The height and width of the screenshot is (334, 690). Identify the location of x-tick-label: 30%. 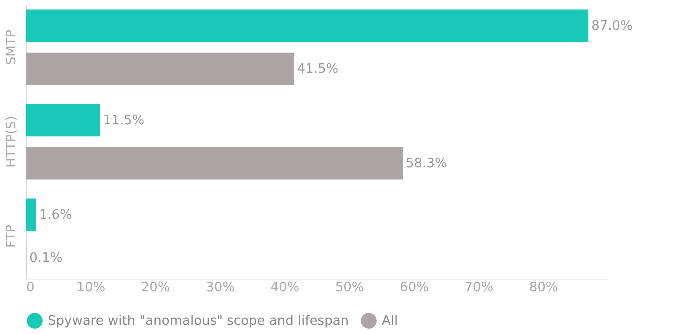
(220, 288).